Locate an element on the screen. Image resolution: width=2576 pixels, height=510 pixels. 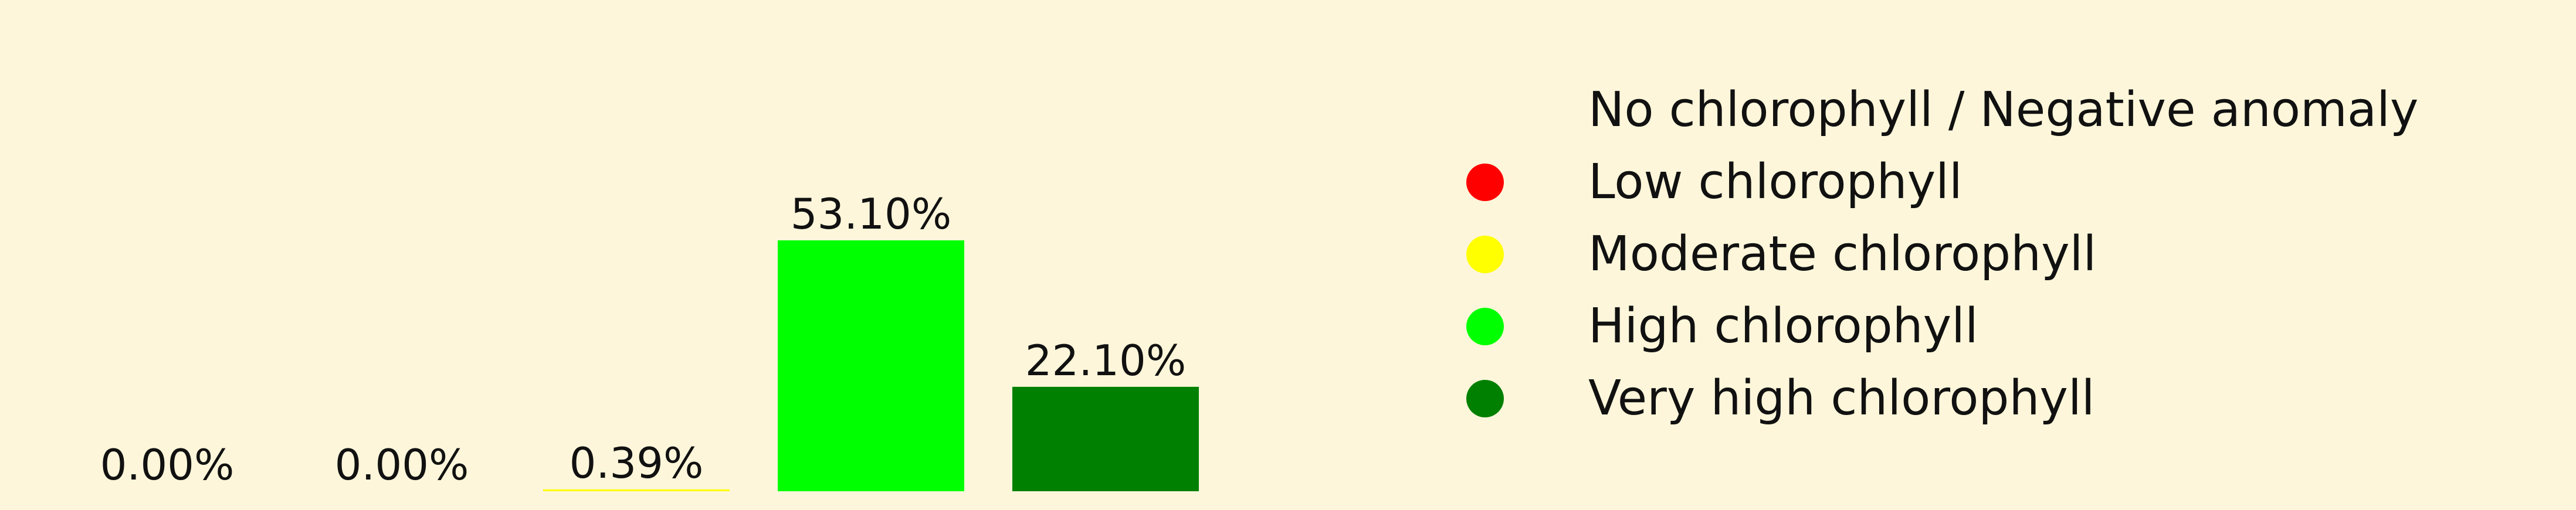
legend-label: Very high chlorophyll is located at coordinates (1841, 398).